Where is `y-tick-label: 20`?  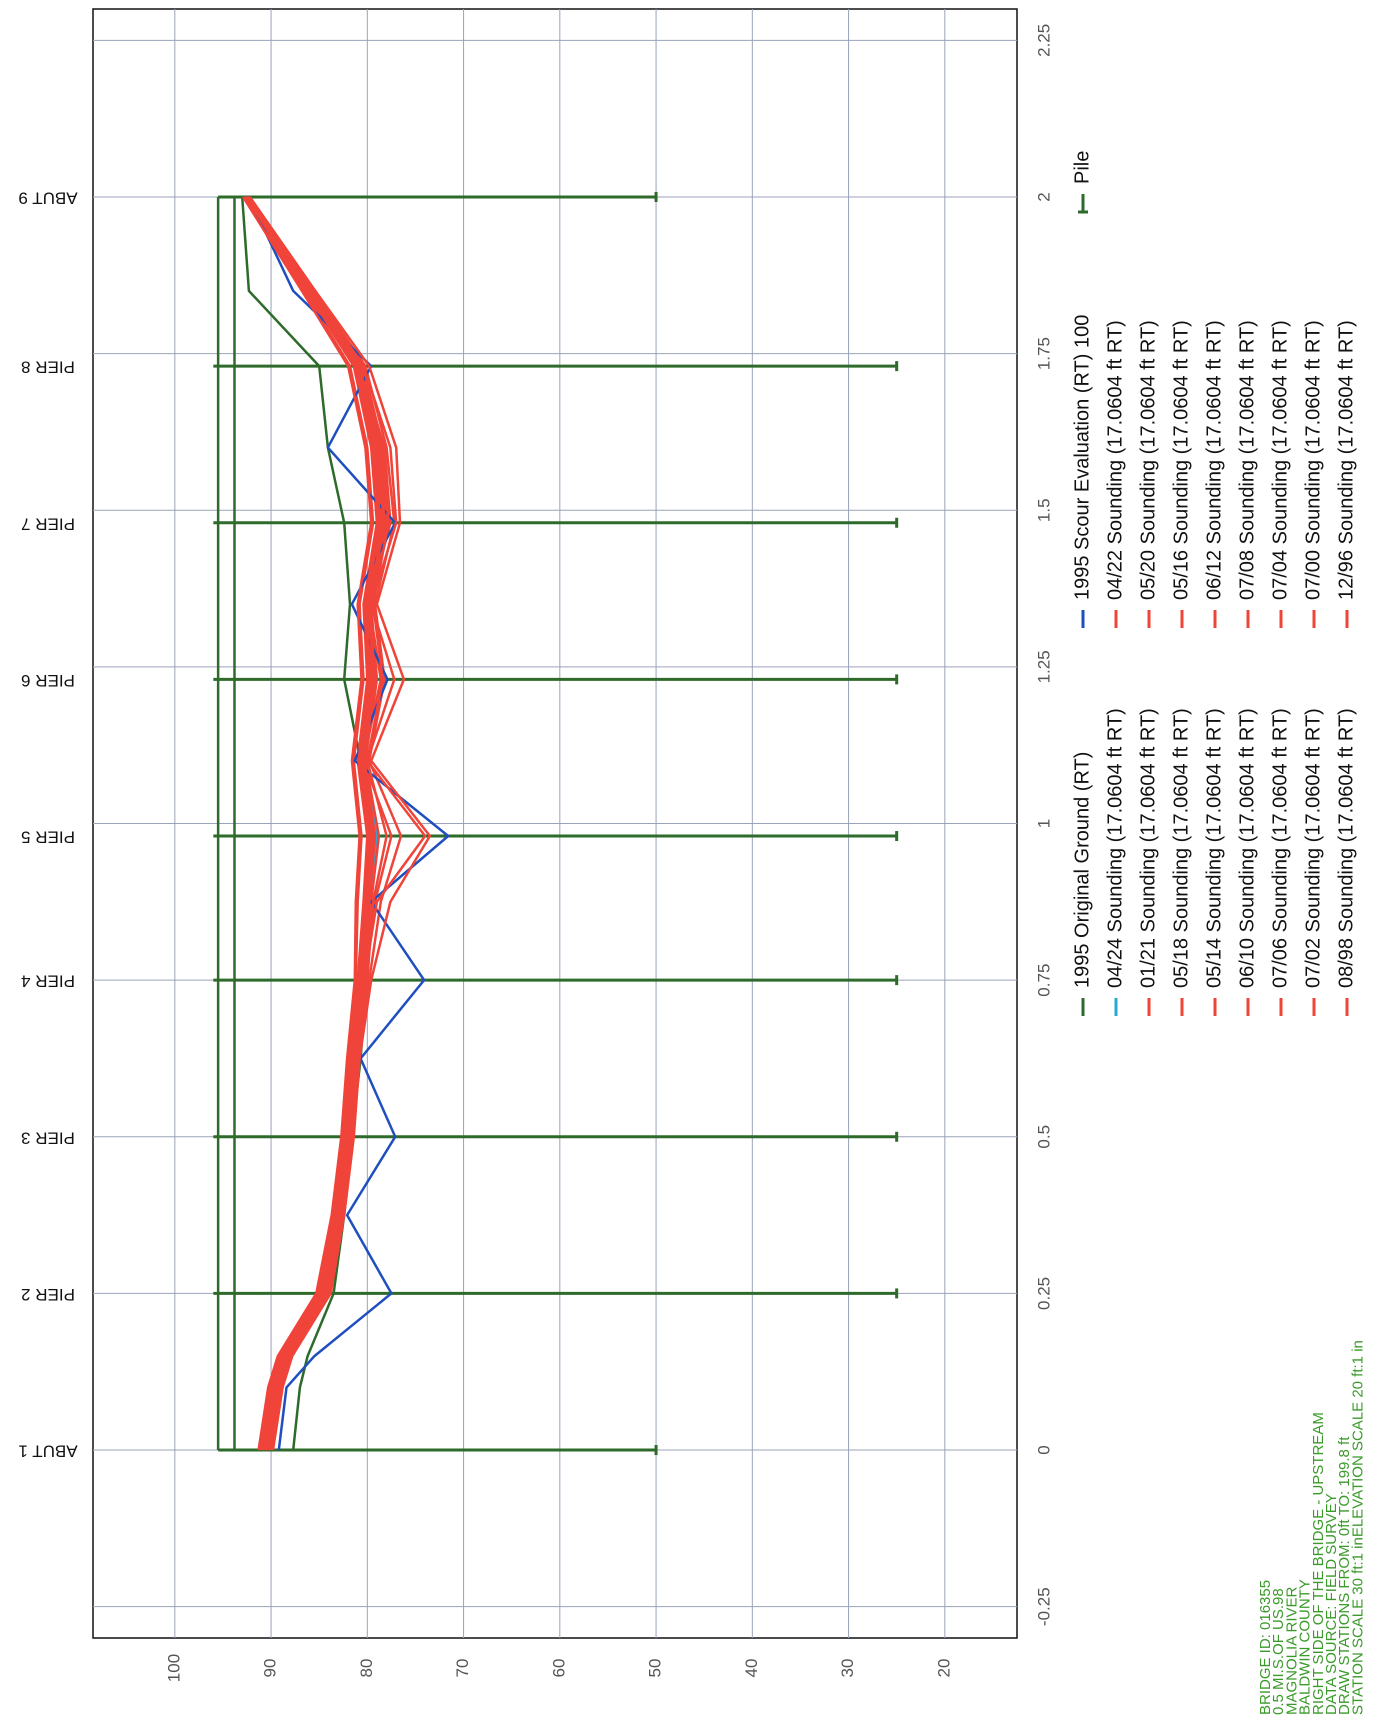
y-tick-label: 20 is located at coordinates (943, 1668).